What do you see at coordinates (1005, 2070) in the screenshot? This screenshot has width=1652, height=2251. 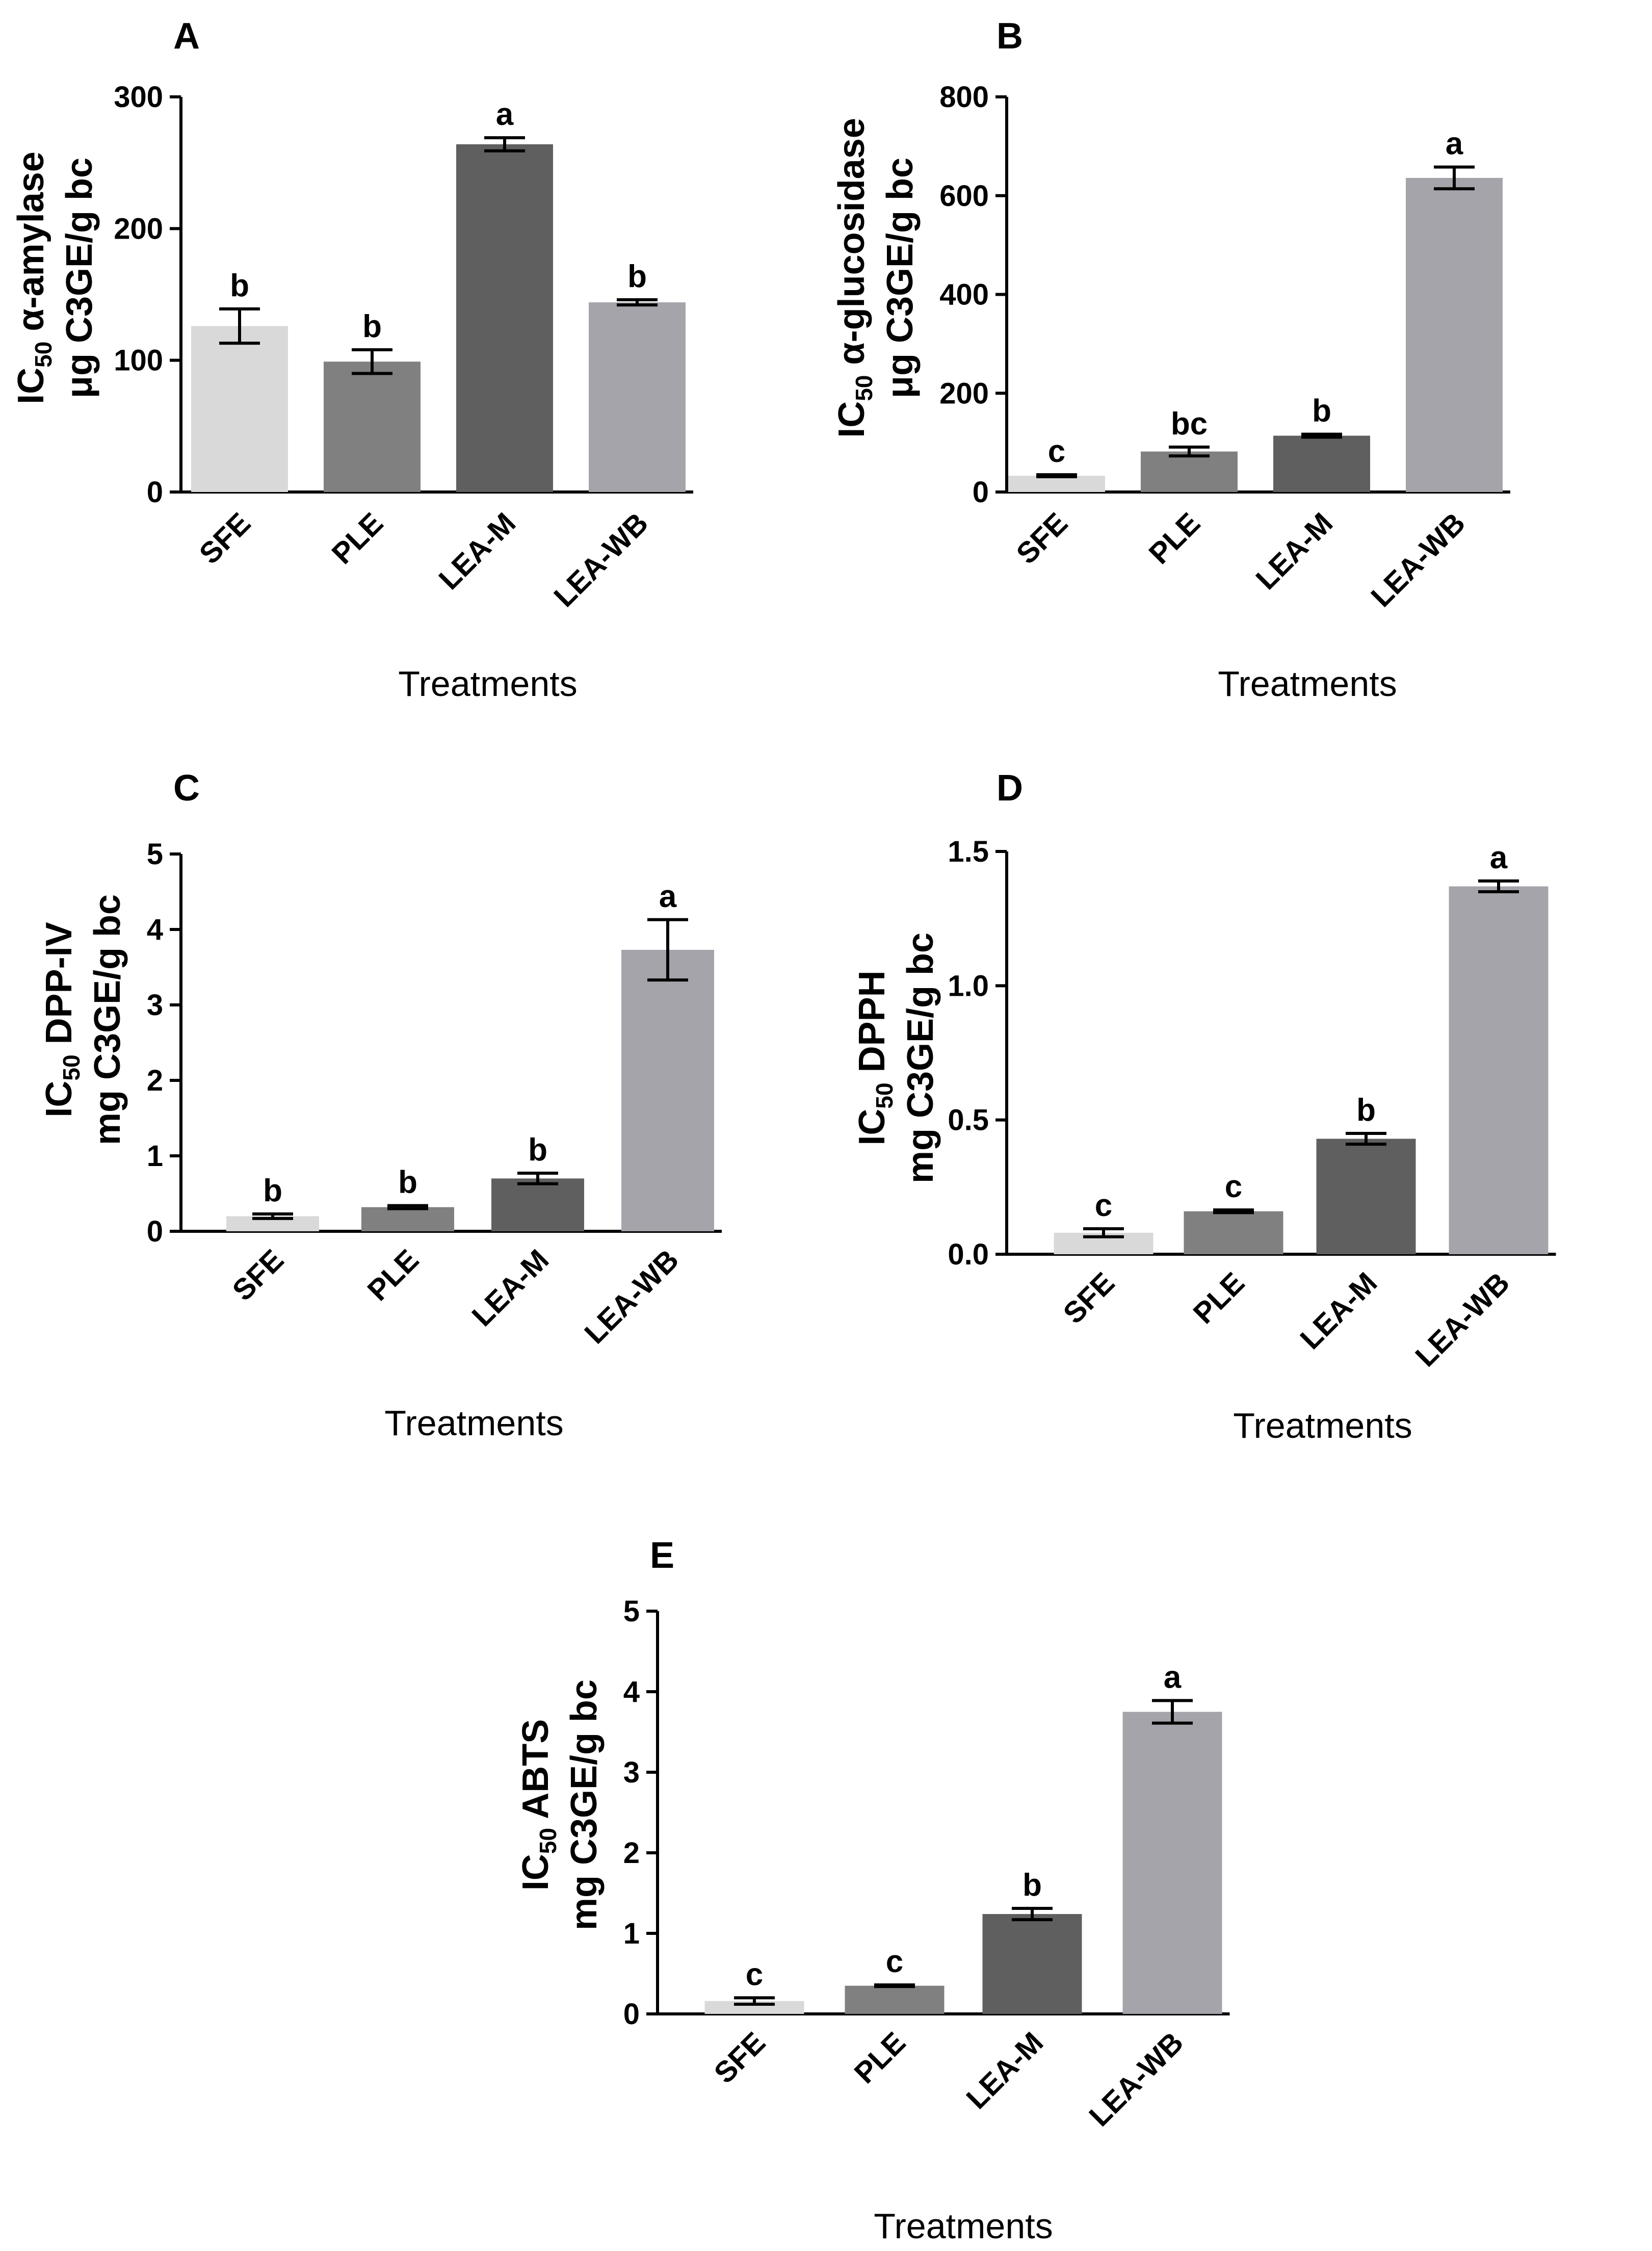 I see `category-label-e: LEA-M` at bounding box center [1005, 2070].